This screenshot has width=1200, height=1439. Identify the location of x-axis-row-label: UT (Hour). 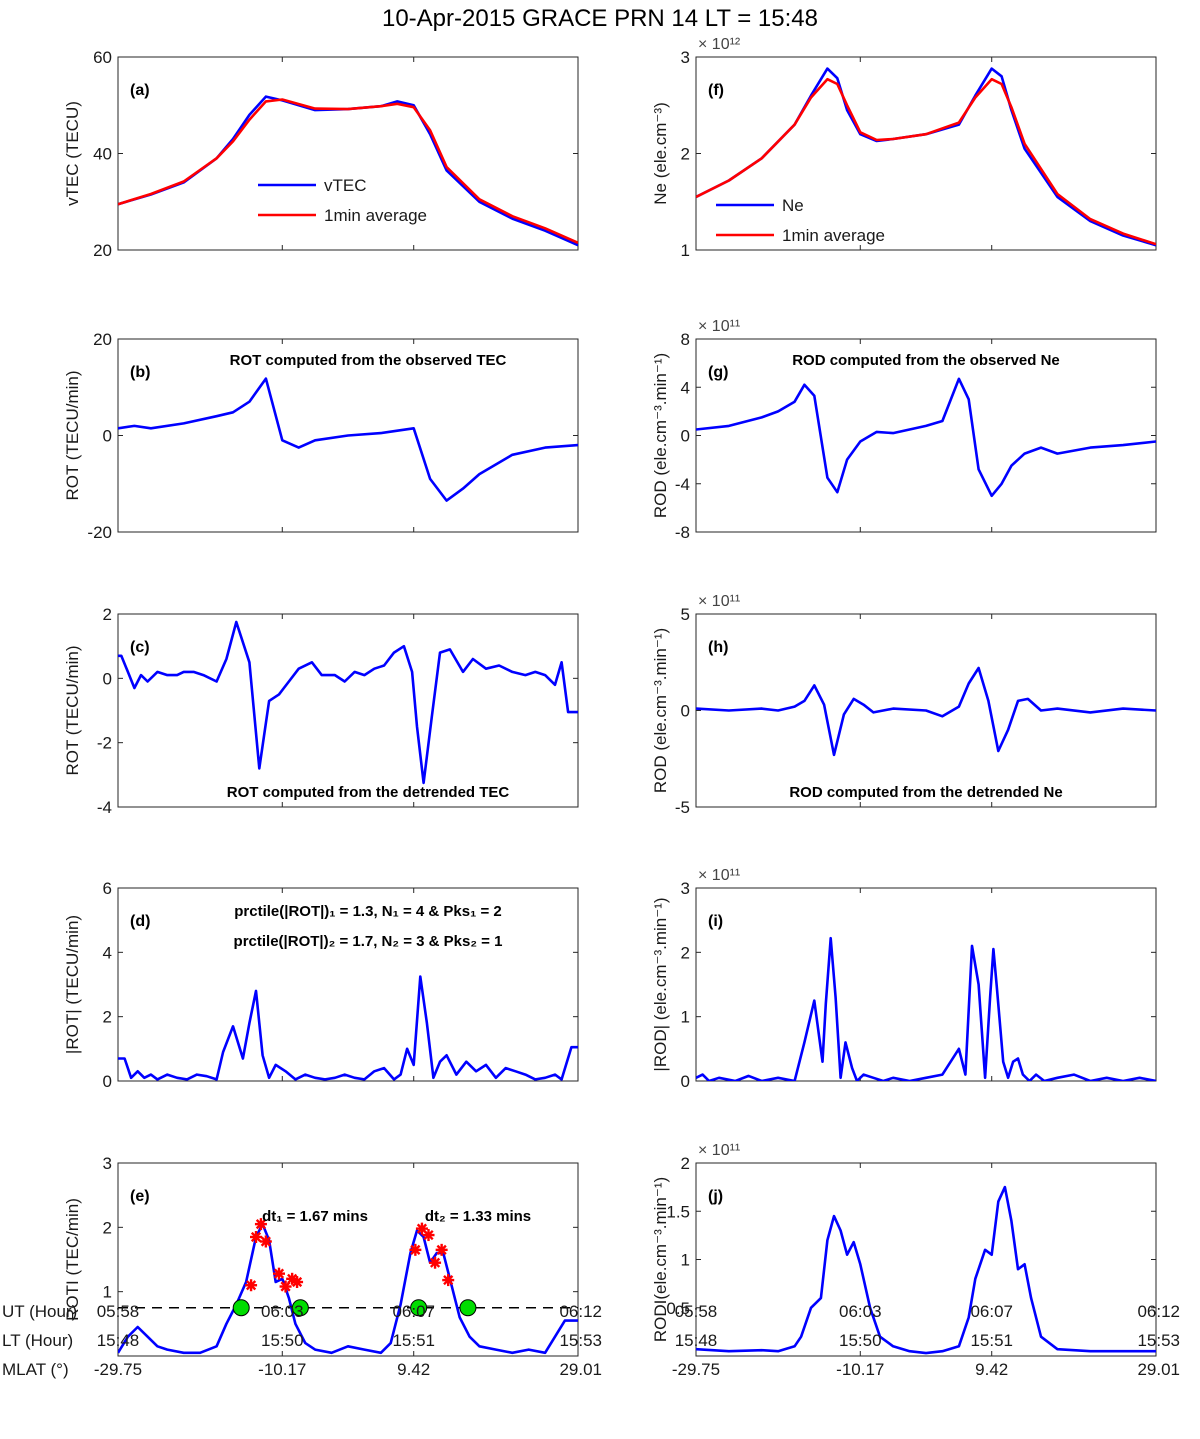
(39, 1311).